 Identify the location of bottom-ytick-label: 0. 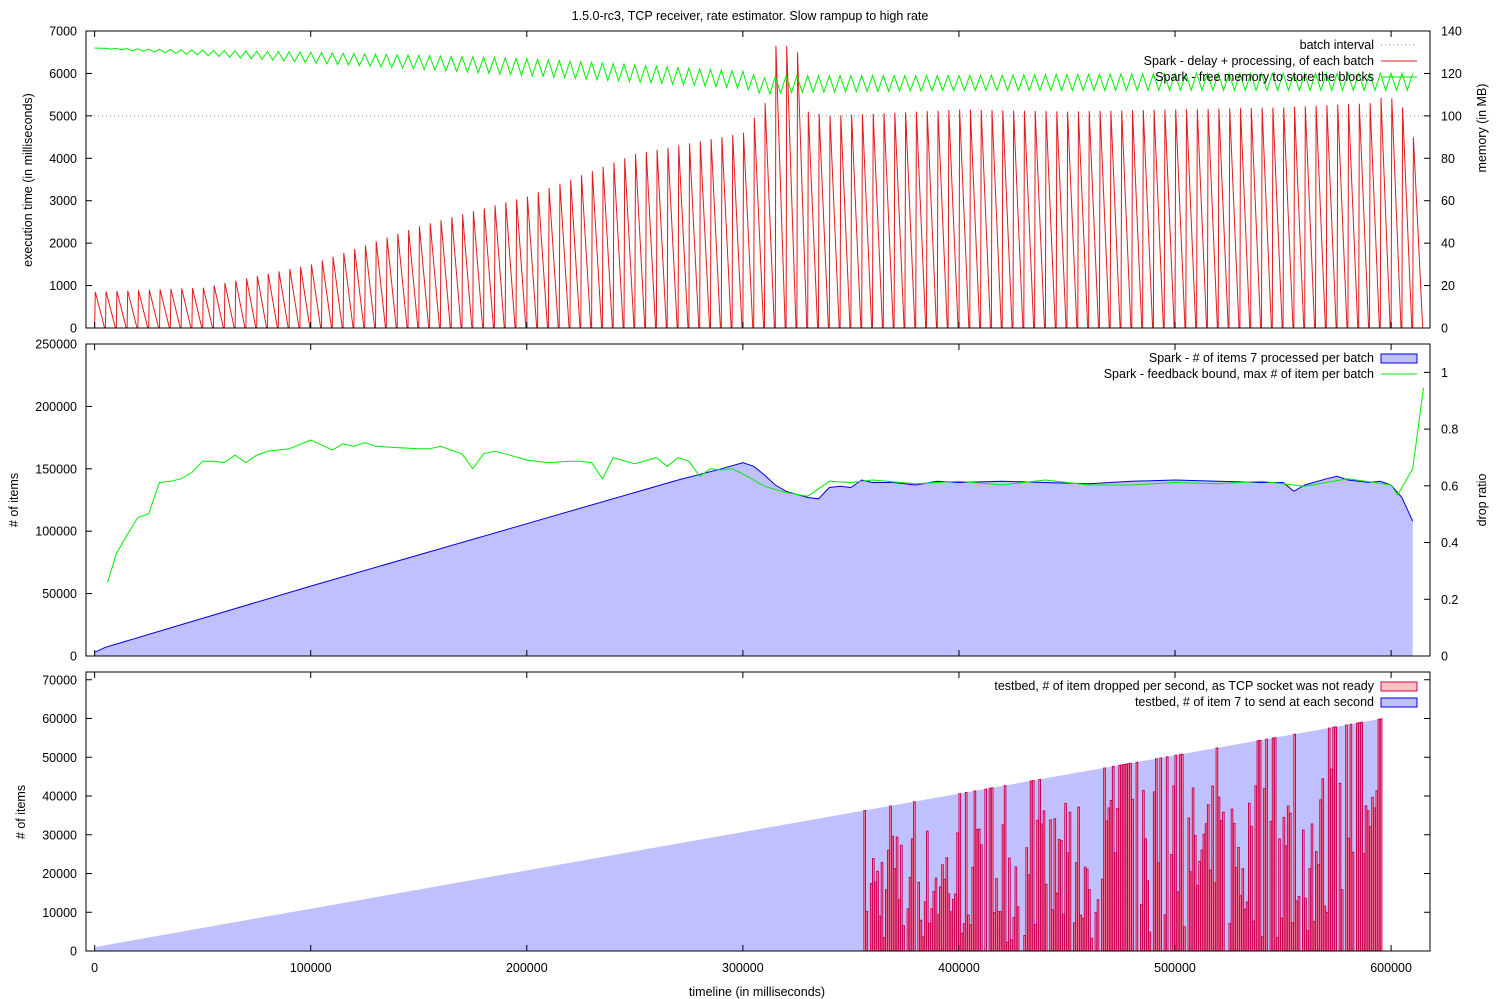
(73, 952).